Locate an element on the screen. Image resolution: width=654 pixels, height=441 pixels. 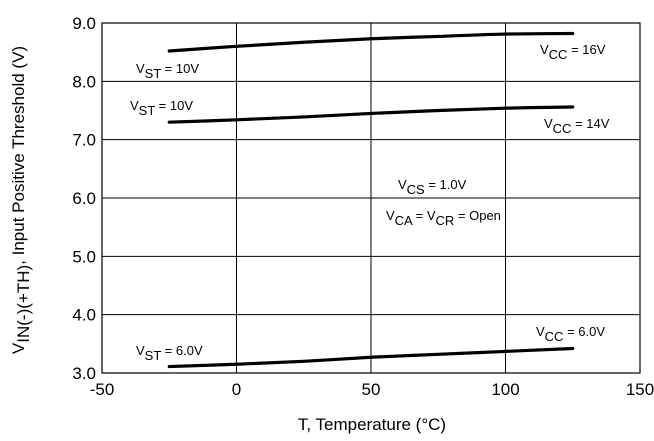
annotation-vcc-14: VCC = 14V is located at coordinates (577, 126).